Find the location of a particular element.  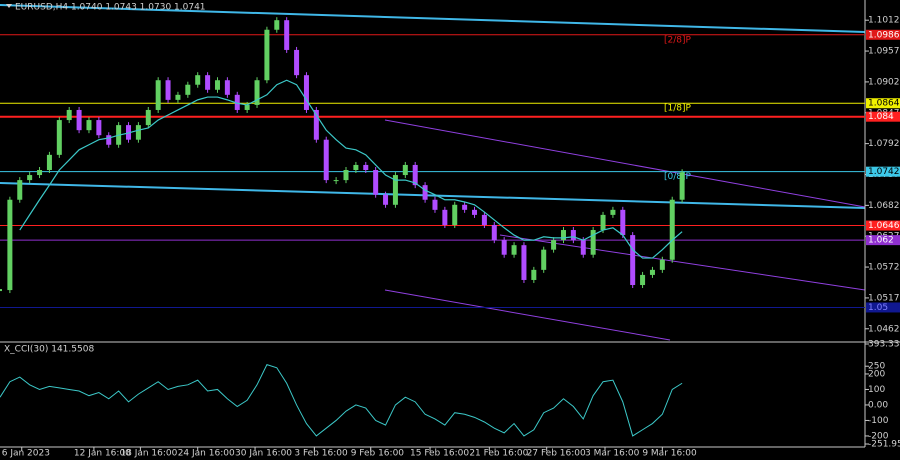

y-tick-label: 200 is located at coordinates (876, 374).